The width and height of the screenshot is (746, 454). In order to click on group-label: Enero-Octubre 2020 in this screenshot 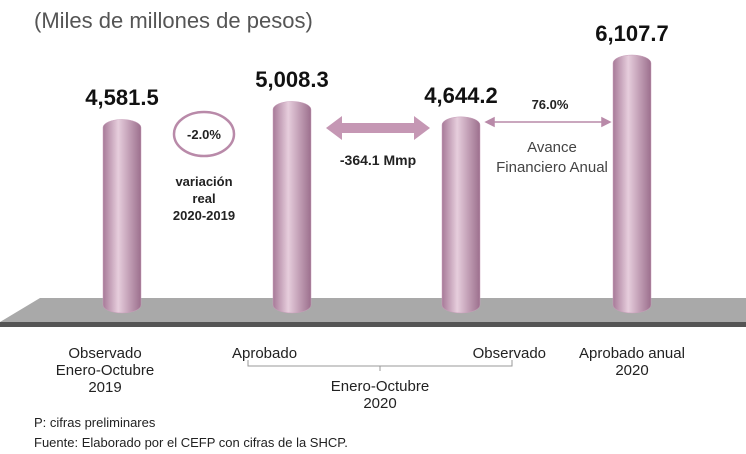, I will do `click(380, 395)`.